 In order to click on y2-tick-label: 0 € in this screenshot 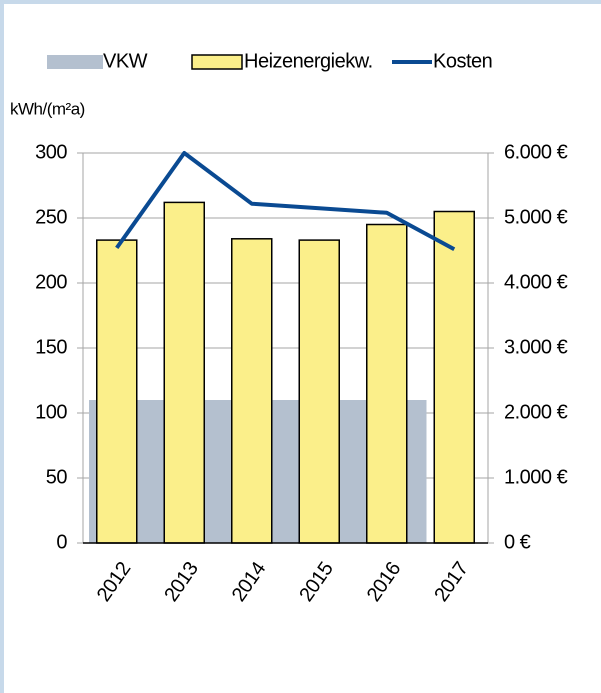, I will do `click(517, 542)`.